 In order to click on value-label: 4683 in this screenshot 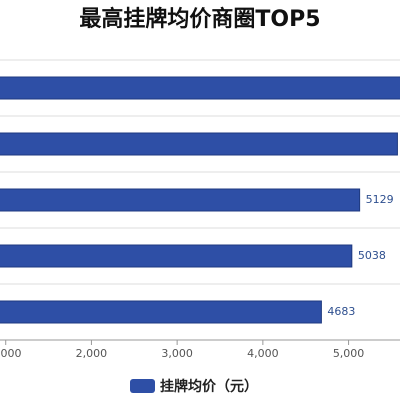, I will do `click(341, 311)`.